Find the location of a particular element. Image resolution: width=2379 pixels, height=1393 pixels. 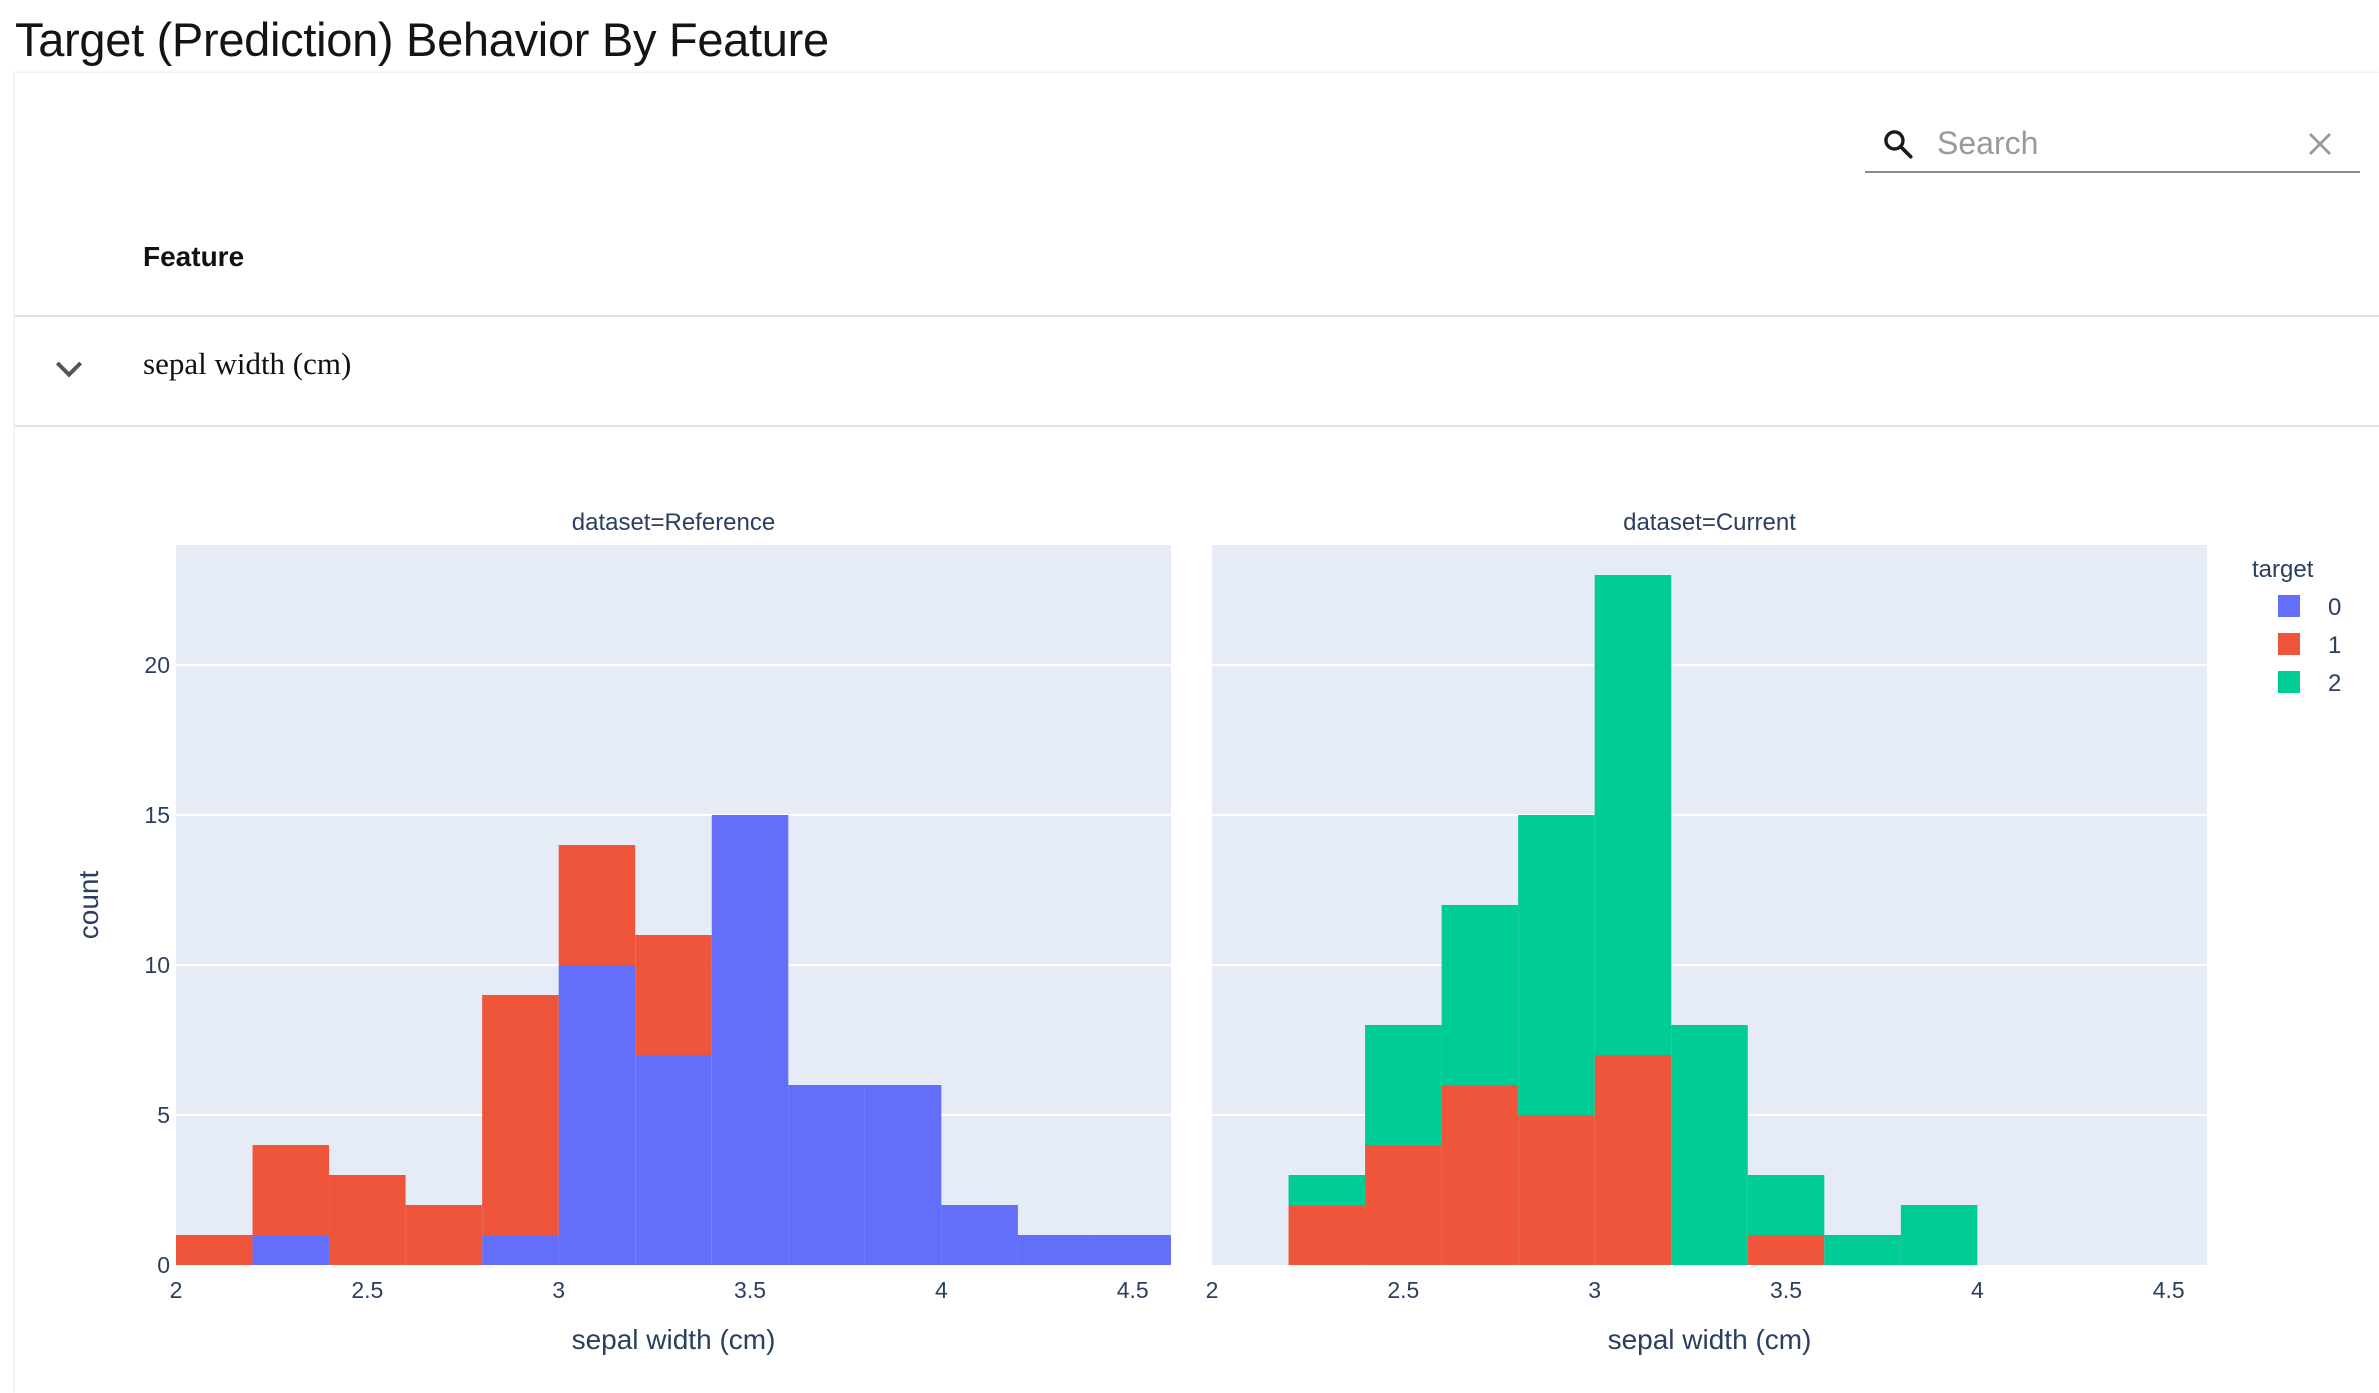

search-input is located at coordinates (2117, 143).